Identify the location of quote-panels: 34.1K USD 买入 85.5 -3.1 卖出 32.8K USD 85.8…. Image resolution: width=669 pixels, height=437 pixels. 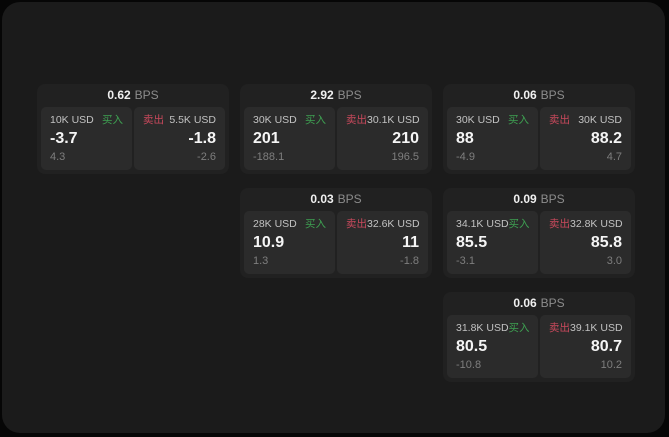
(539, 244).